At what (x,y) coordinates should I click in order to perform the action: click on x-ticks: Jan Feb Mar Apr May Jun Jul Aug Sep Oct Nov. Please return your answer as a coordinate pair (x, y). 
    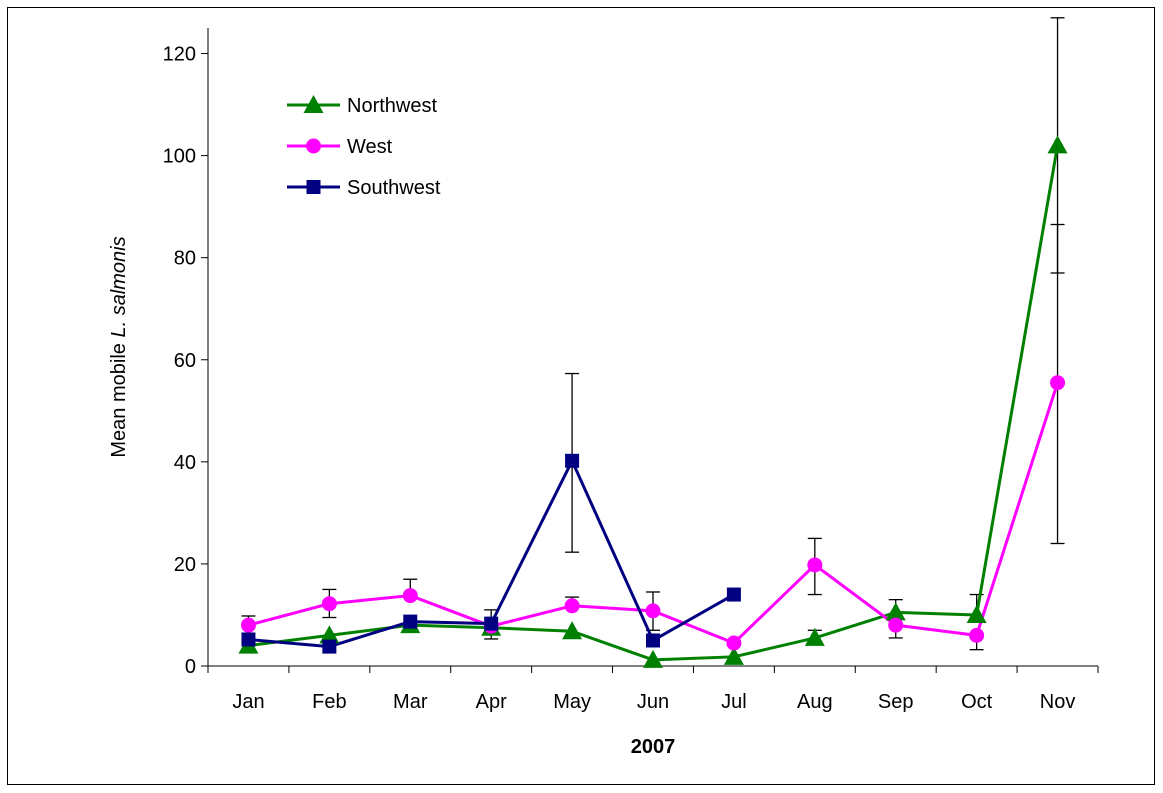
    Looking at the image, I should click on (653, 689).